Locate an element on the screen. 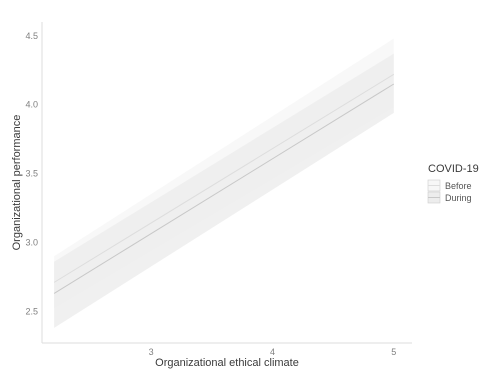 The width and height of the screenshot is (482, 370). x-axis-ticks: 3 4 5 is located at coordinates (273, 352).